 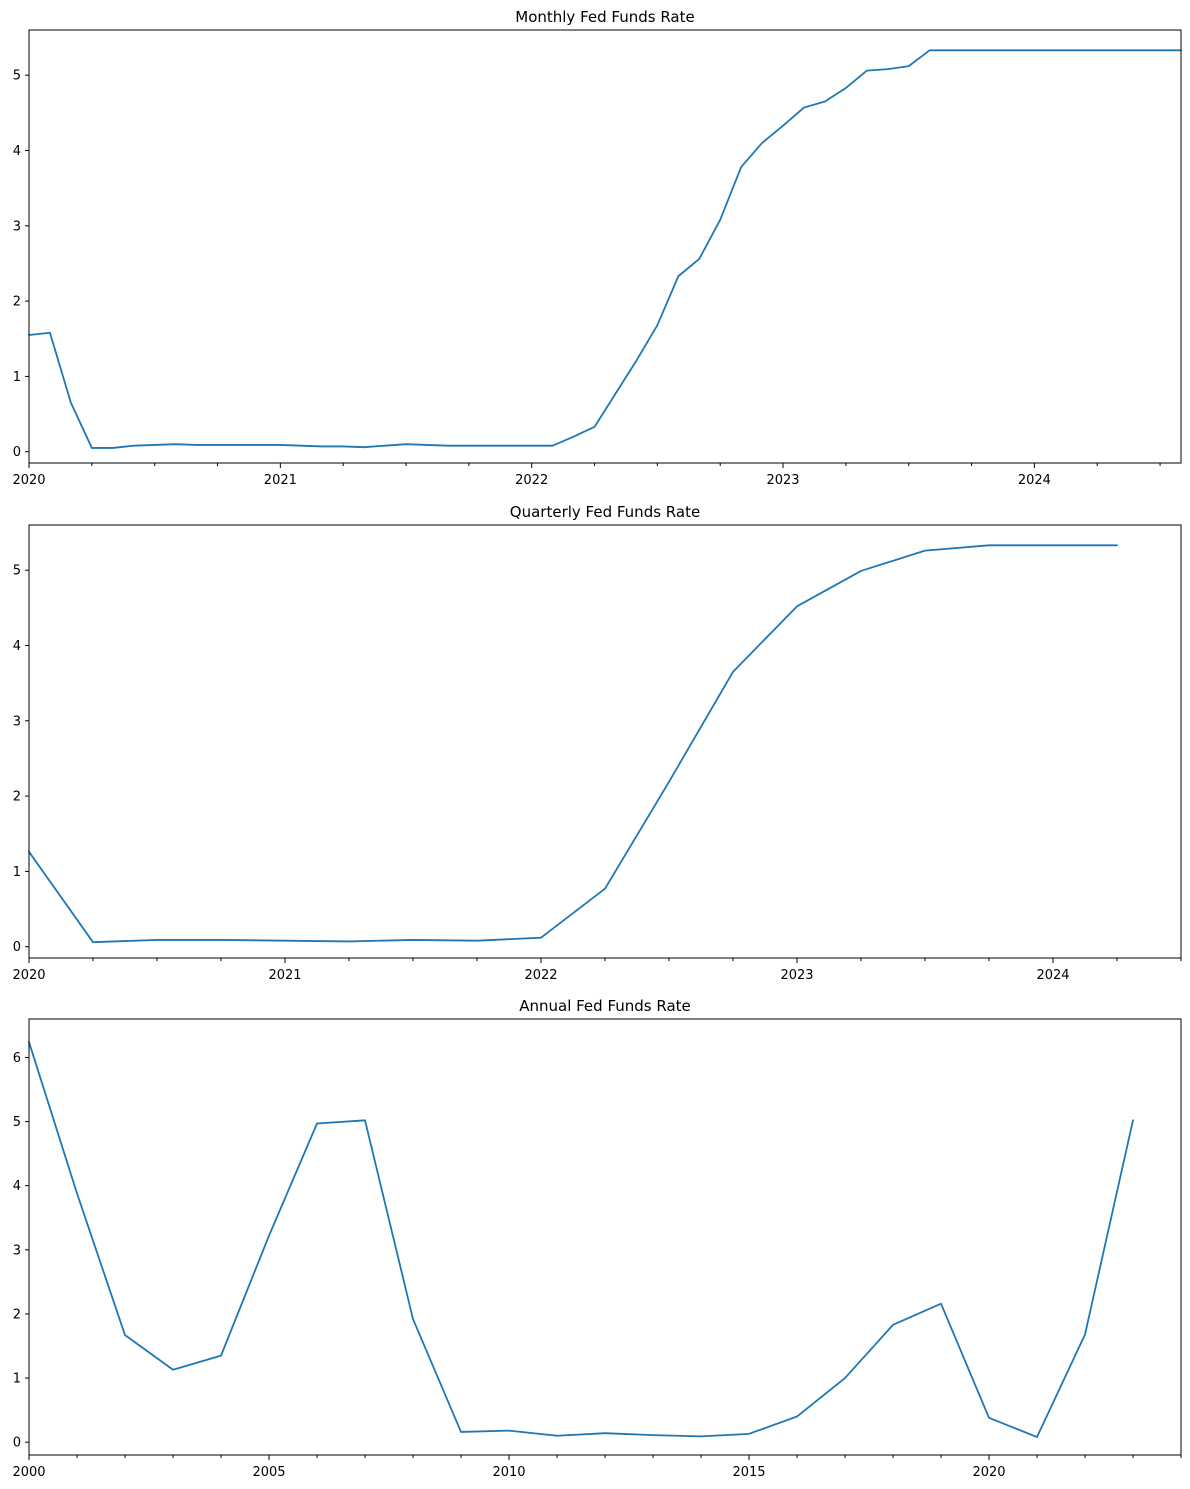 I want to click on chart-title: Annual Fed Funds Rate, so click(x=605, y=1006).